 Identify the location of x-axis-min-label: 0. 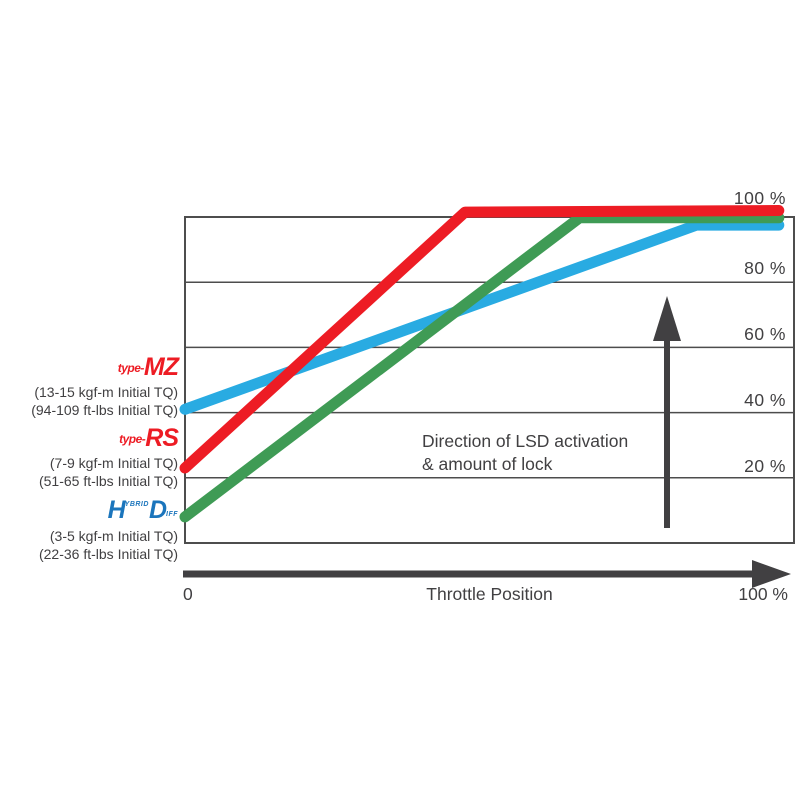
(188, 594).